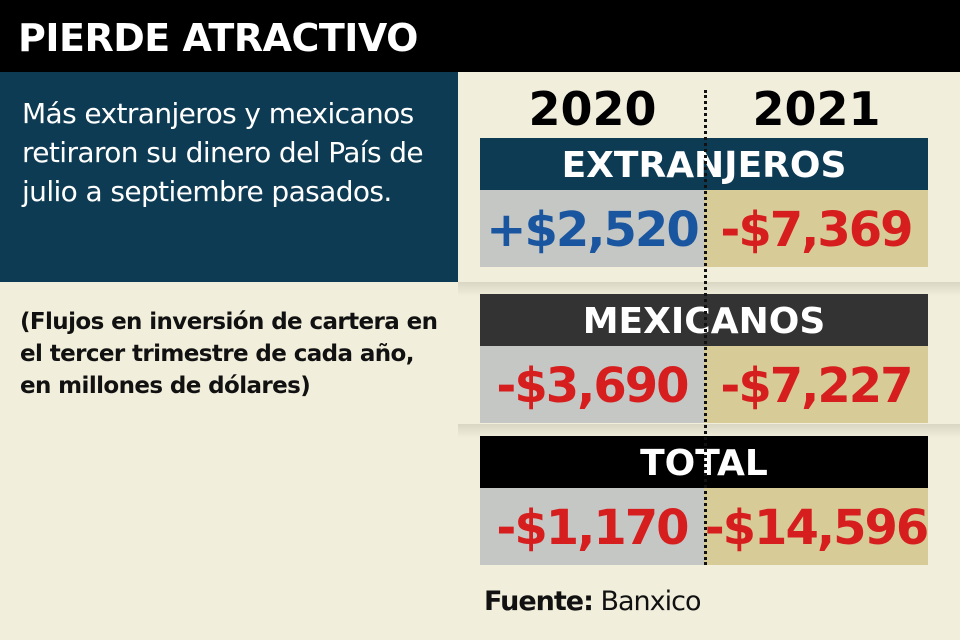 This screenshot has width=960, height=640. What do you see at coordinates (592, 109) in the screenshot?
I see `column-header-2020: 2020` at bounding box center [592, 109].